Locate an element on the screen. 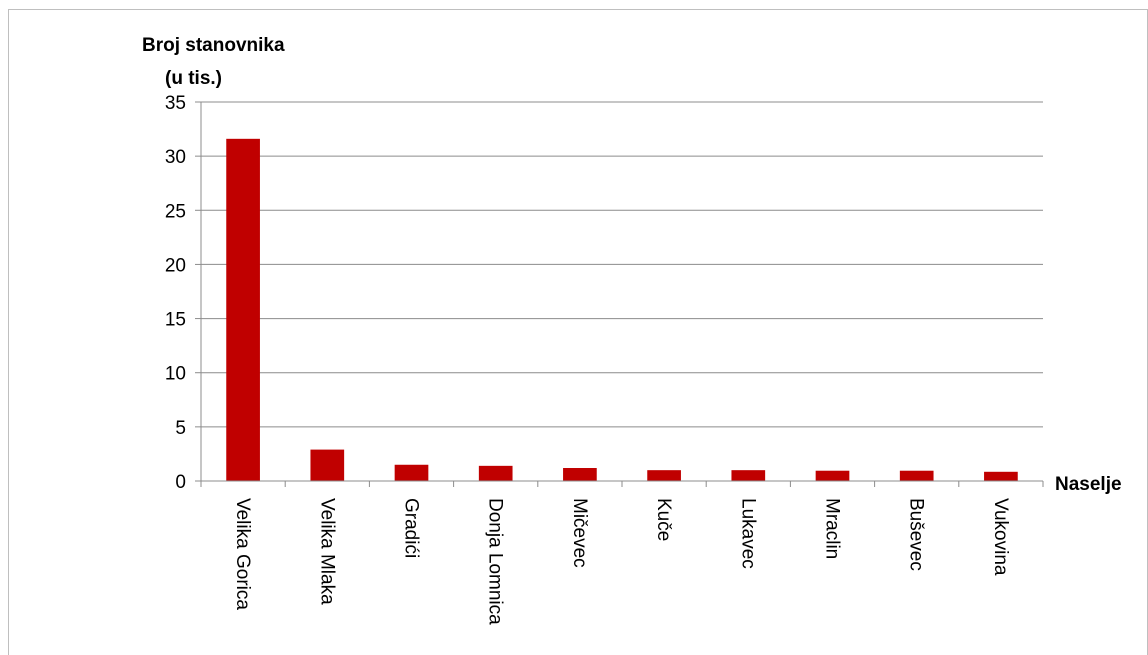 This screenshot has height=655, width=1148. category-label: Gradići is located at coordinates (411, 528).